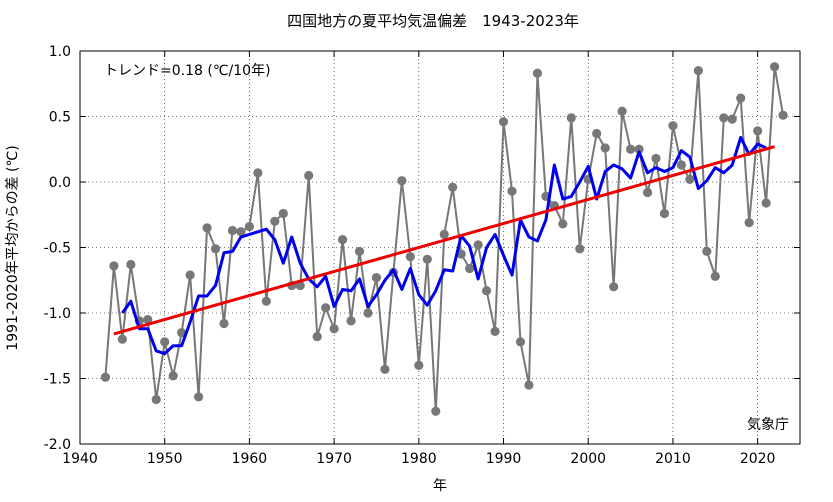 The height and width of the screenshot is (502, 833). Describe the element at coordinates (768, 425) in the screenshot. I see `credit-label: 気象庁` at that location.